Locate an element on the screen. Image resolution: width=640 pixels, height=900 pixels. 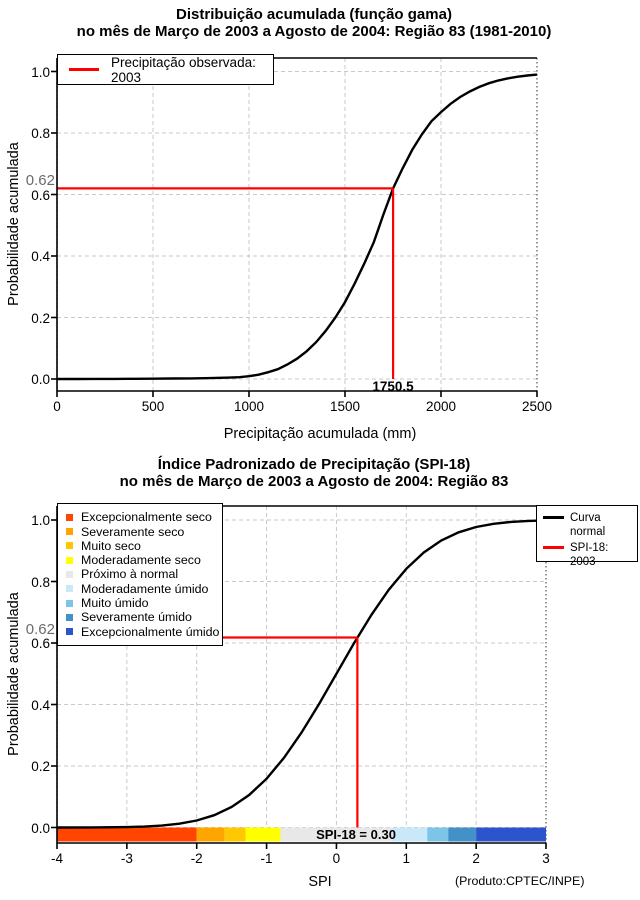
x-tick-label: 500 is located at coordinates (153, 406).